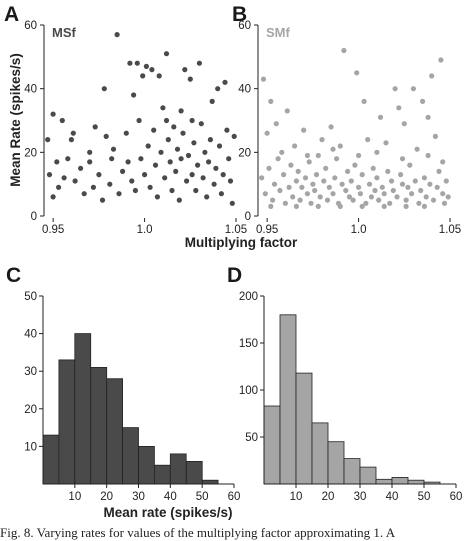 This screenshot has height=541, width=474. What do you see at coordinates (244, 26) in the screenshot?
I see `y-tick-label-b: 60` at bounding box center [244, 26].